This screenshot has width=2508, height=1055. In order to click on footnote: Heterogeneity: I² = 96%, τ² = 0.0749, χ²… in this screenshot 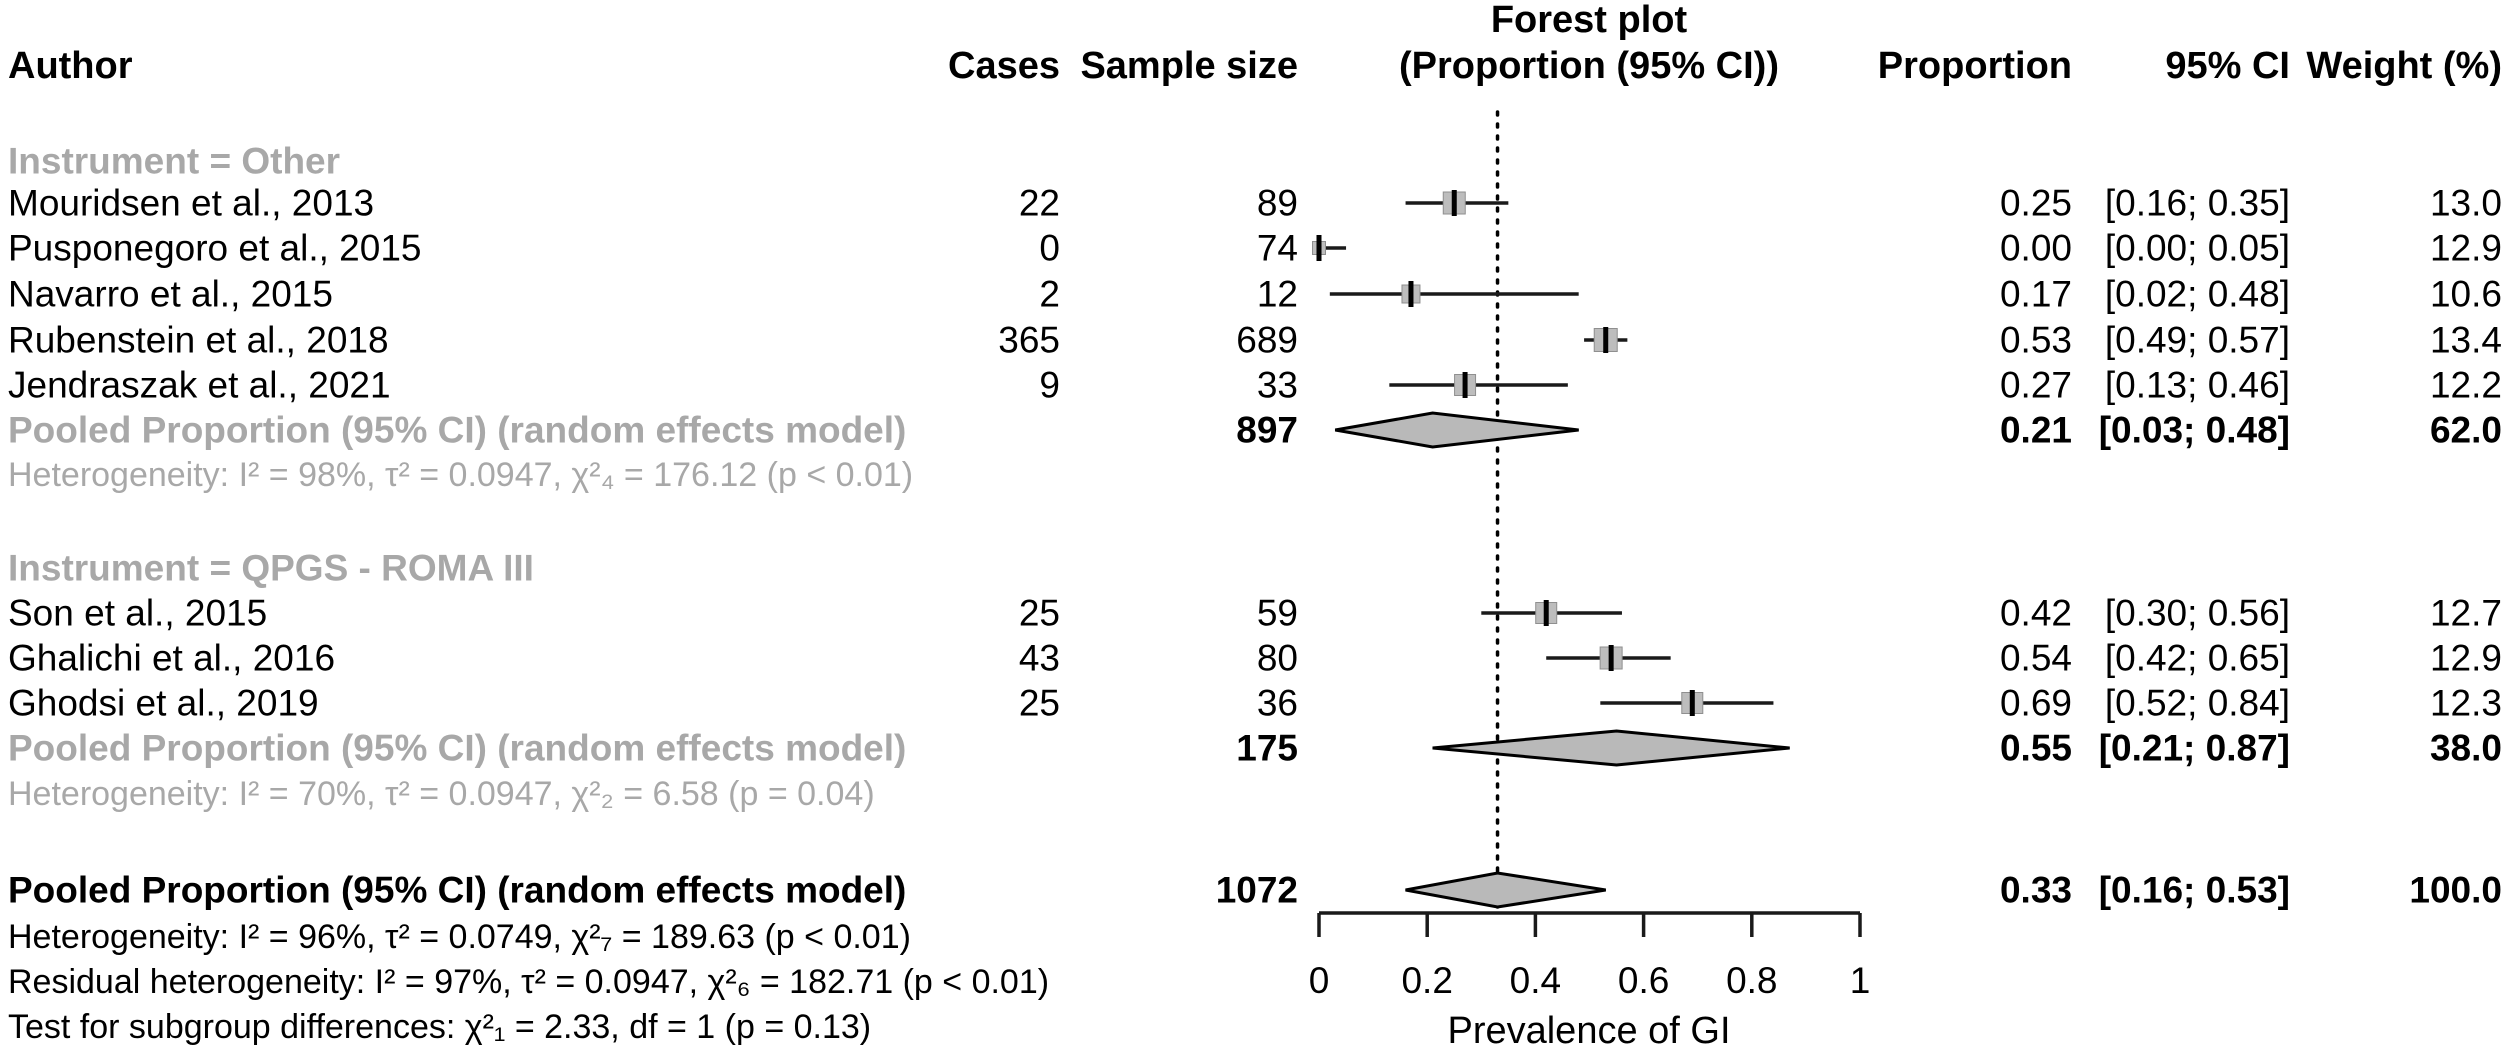, I will do `click(459, 937)`.